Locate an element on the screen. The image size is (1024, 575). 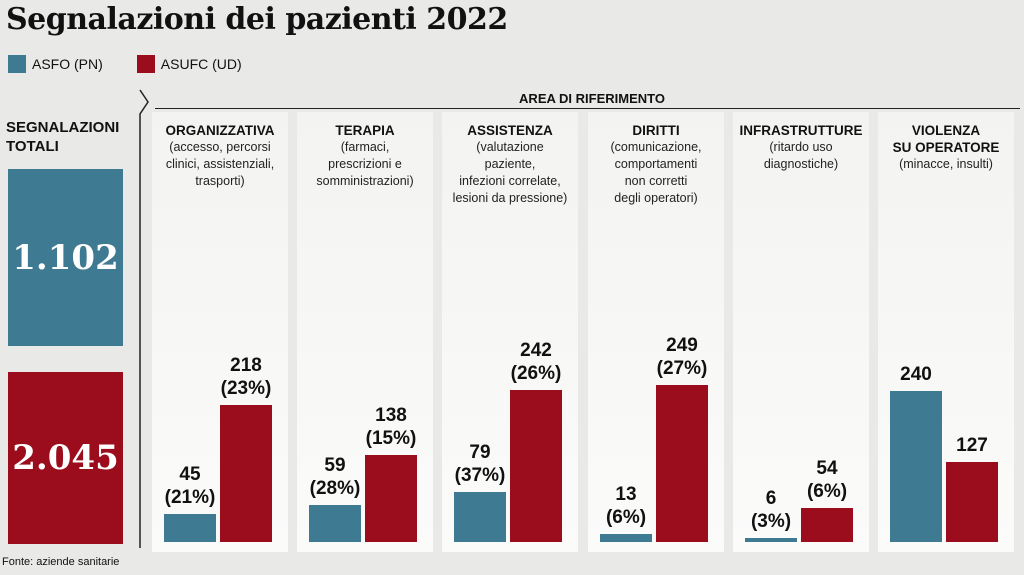
category-description-line: (minacce, insulti) is located at coordinates (946, 164).